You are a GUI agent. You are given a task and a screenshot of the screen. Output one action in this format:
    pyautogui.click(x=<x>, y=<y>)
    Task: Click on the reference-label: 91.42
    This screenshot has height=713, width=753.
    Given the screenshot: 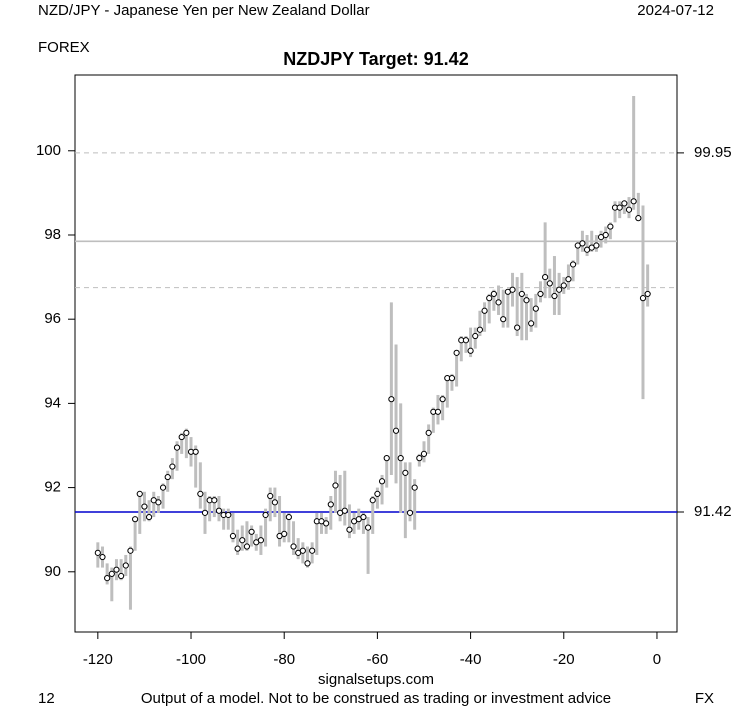 What is the action you would take?
    pyautogui.click(x=713, y=511)
    